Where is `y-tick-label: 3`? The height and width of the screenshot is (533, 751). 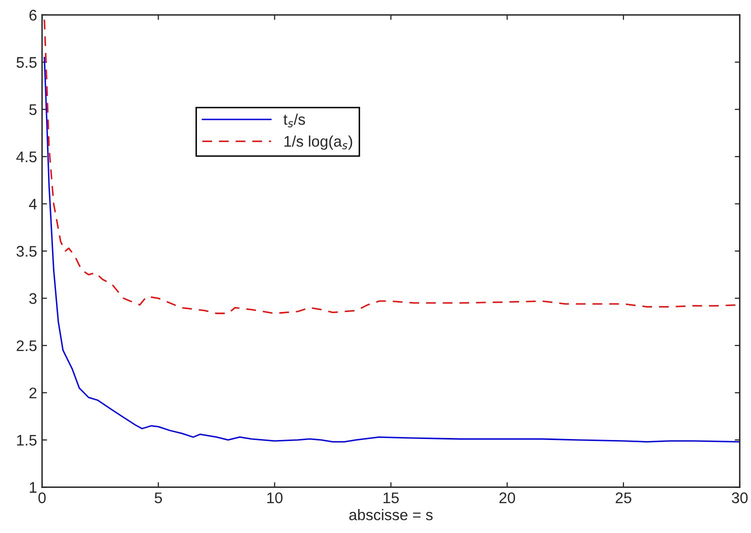 y-tick-label: 3 is located at coordinates (33, 298).